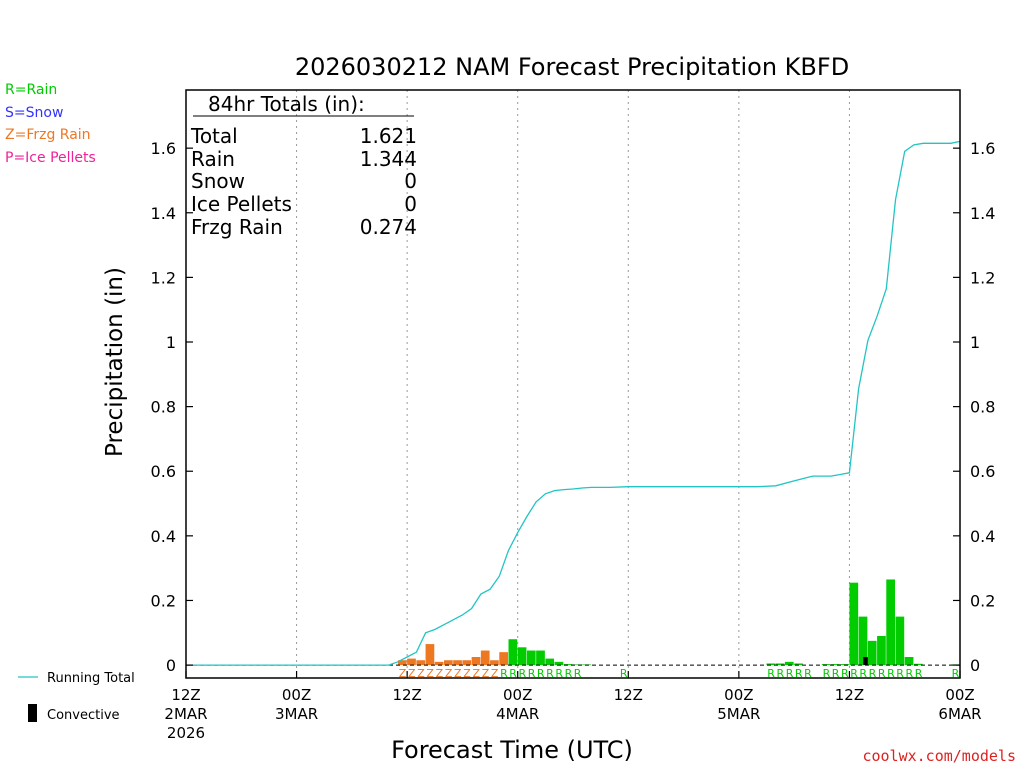 This screenshot has height=768, width=1024. I want to click on y-tick-label-left: 0.2, so click(163, 600).